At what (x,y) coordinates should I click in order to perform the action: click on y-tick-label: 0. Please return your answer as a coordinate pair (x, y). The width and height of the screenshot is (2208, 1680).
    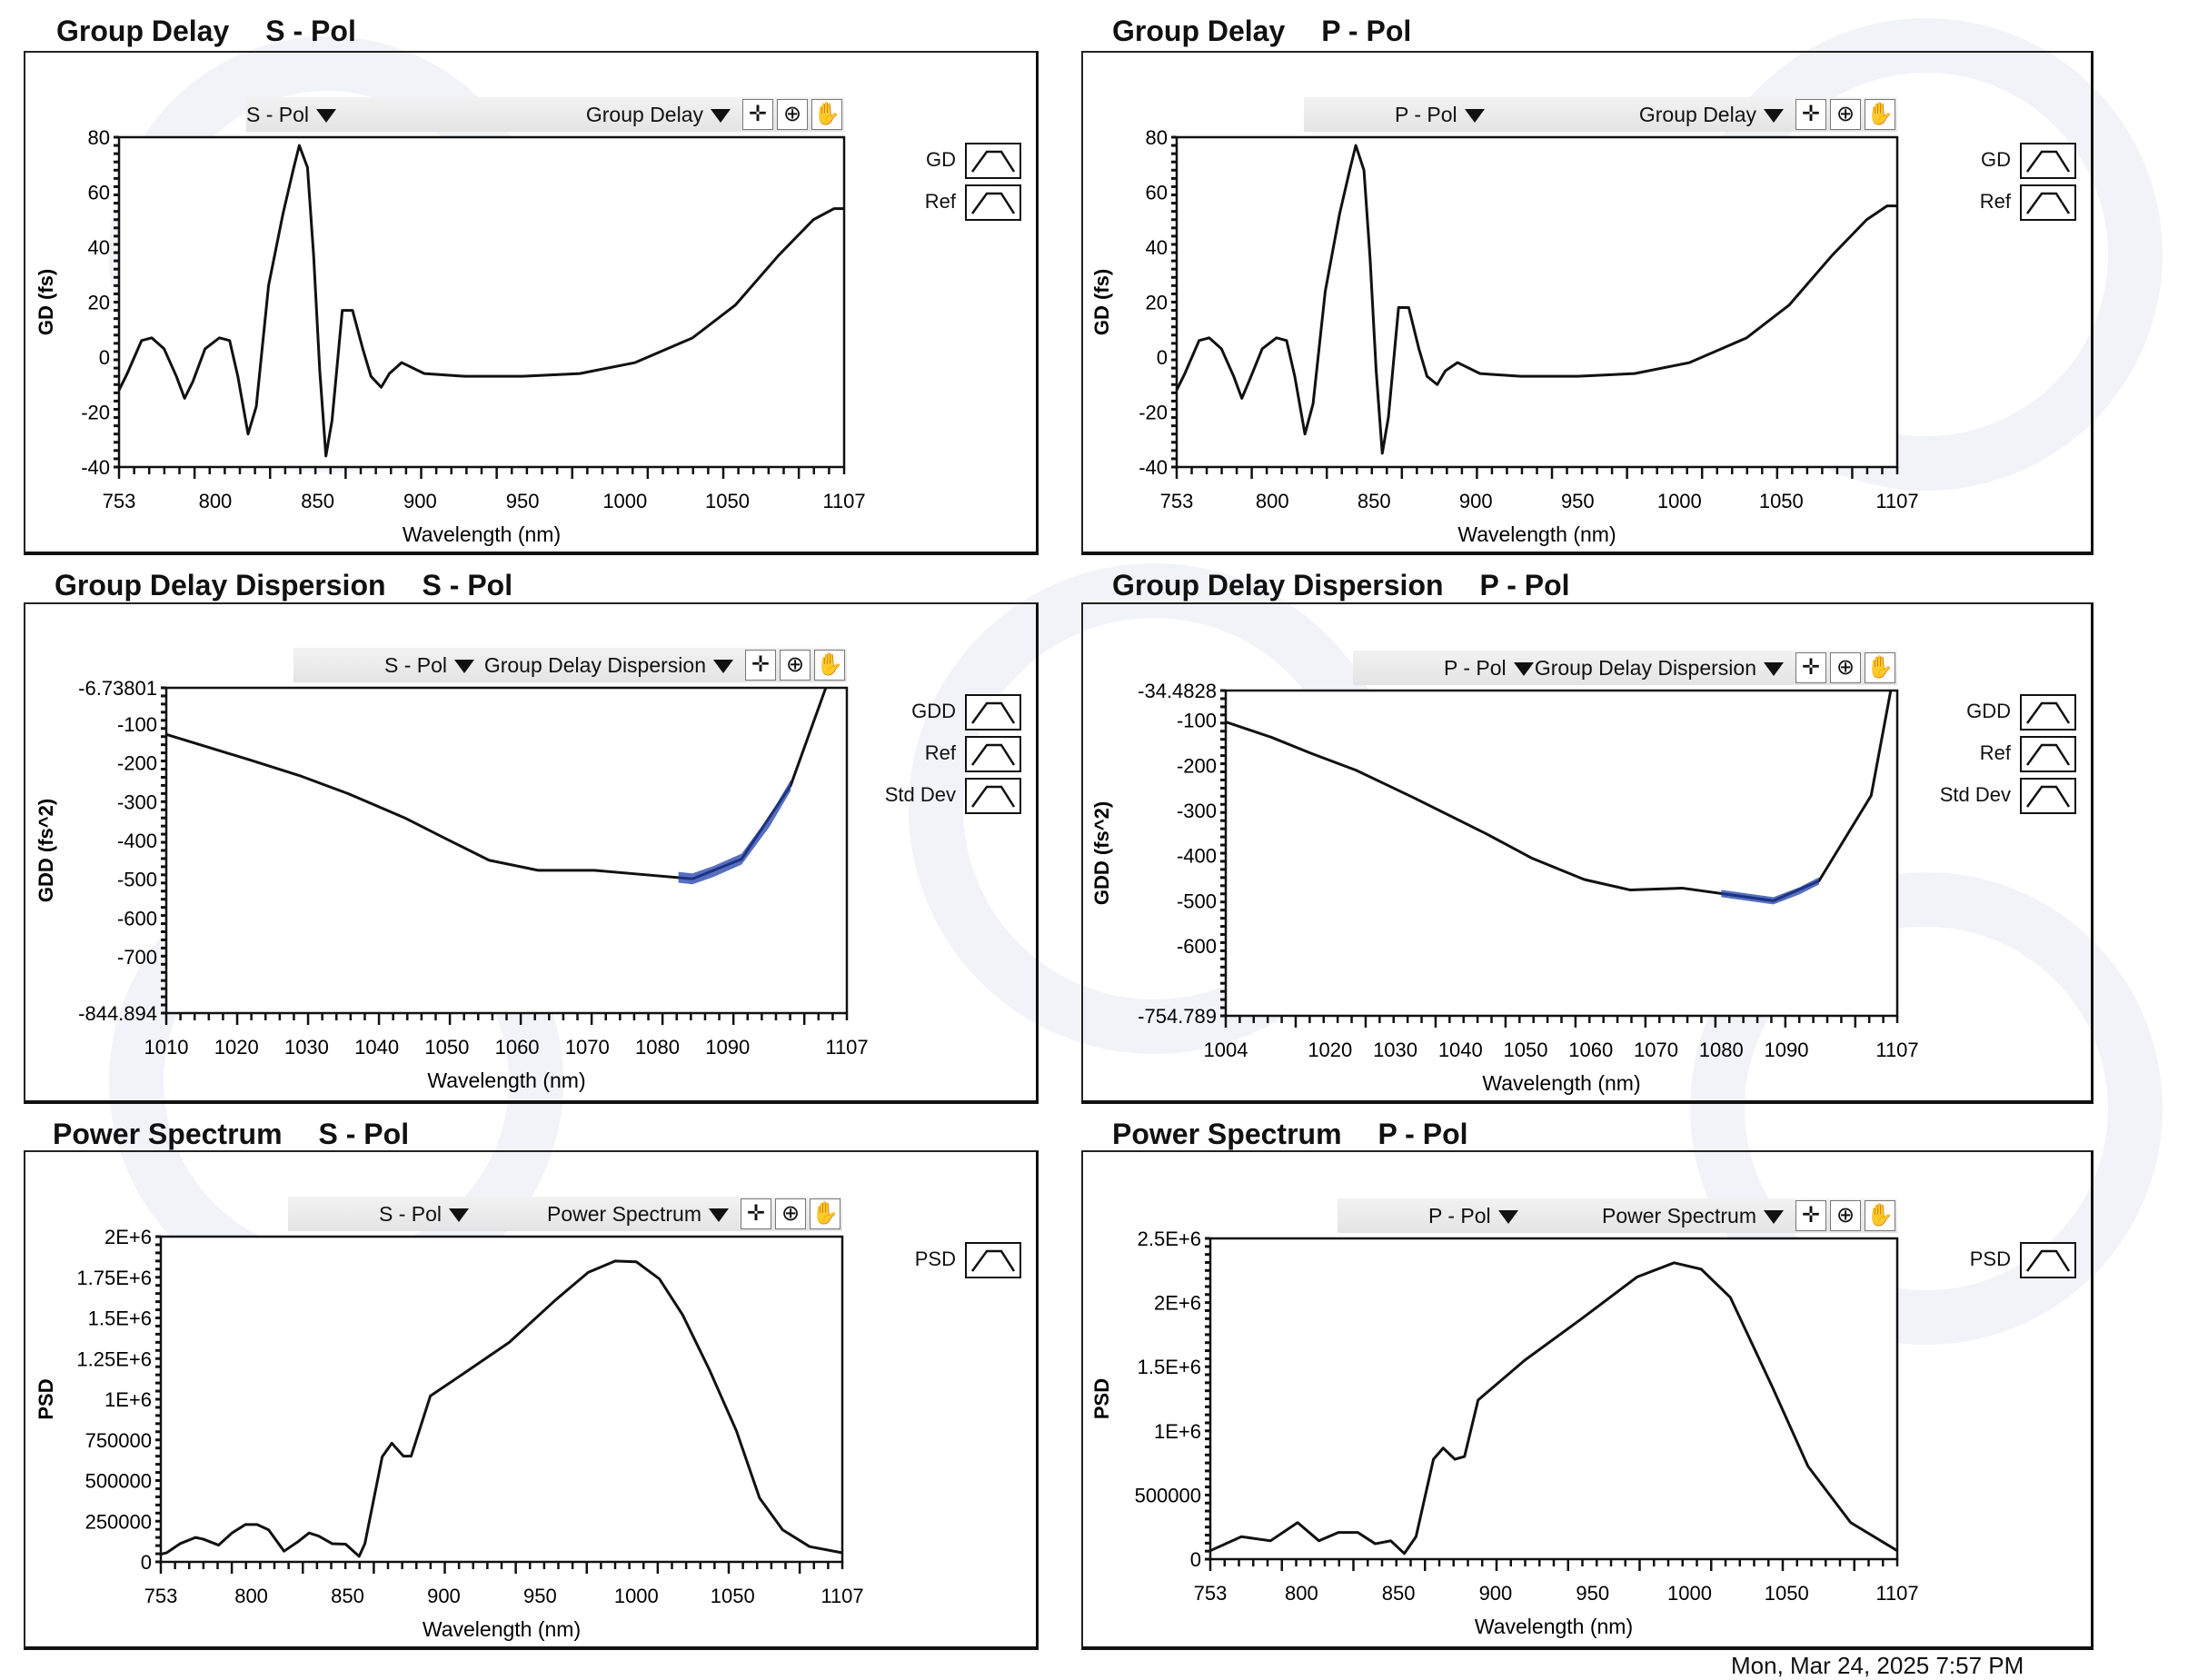
    Looking at the image, I should click on (104, 358).